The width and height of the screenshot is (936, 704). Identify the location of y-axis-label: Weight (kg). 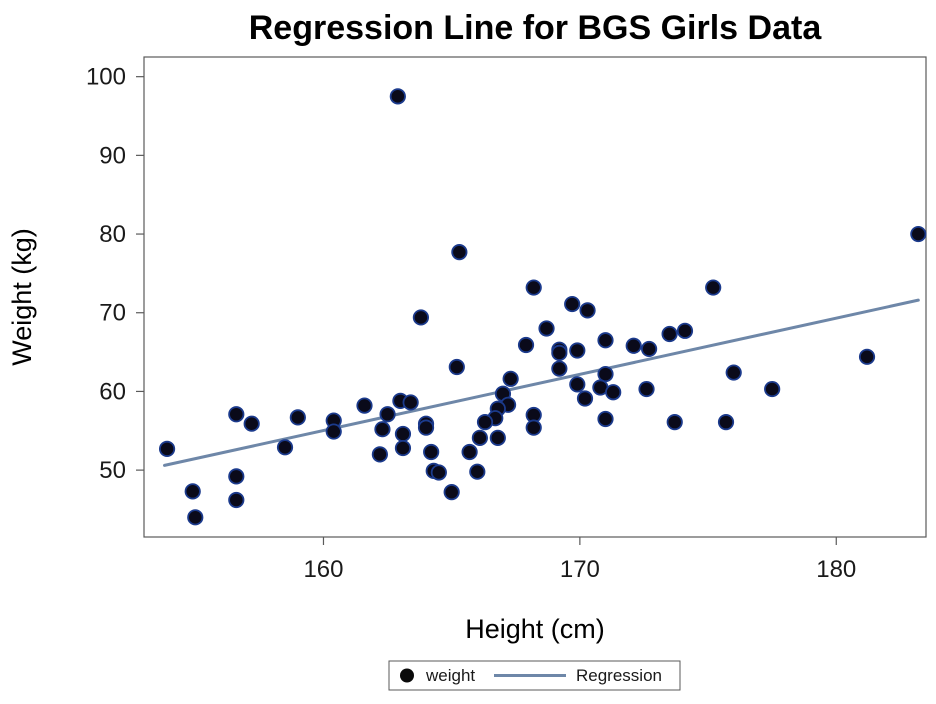
(22, 297).